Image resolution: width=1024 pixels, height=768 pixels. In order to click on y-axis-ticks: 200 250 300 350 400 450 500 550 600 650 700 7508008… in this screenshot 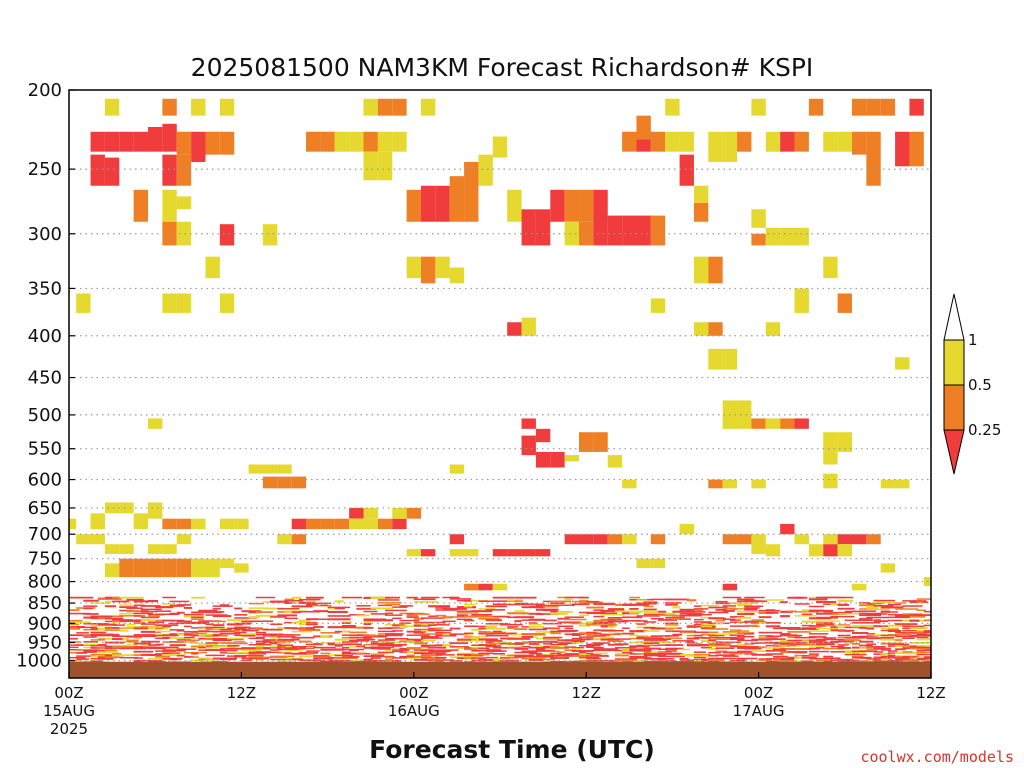, I will do `click(45, 376)`.